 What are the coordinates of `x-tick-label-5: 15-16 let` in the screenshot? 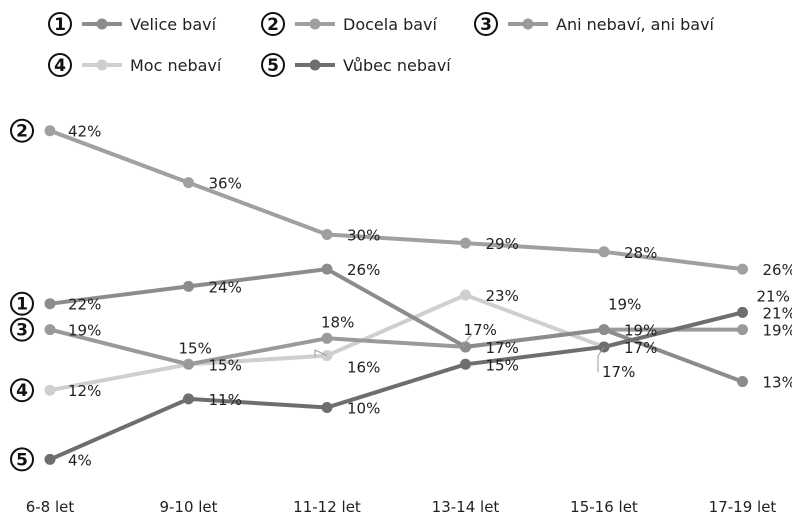 It's located at (604, 506).